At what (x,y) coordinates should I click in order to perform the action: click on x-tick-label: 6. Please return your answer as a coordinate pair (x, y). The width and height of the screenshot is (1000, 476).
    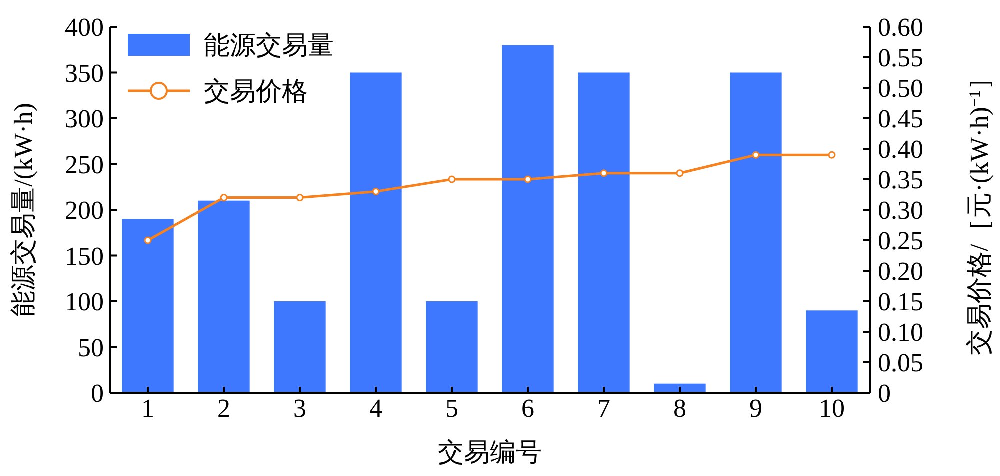
    Looking at the image, I should click on (528, 408).